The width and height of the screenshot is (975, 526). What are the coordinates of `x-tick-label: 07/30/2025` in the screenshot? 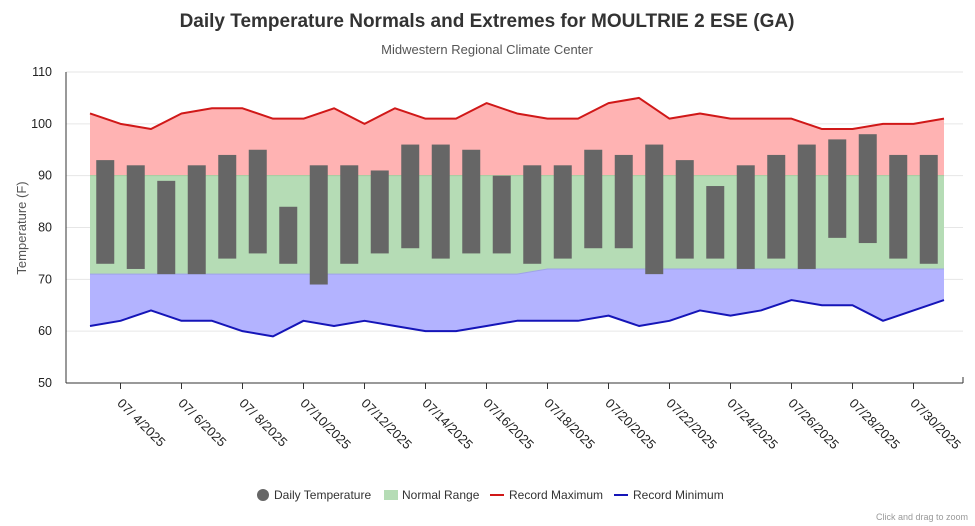 It's located at (935, 424).